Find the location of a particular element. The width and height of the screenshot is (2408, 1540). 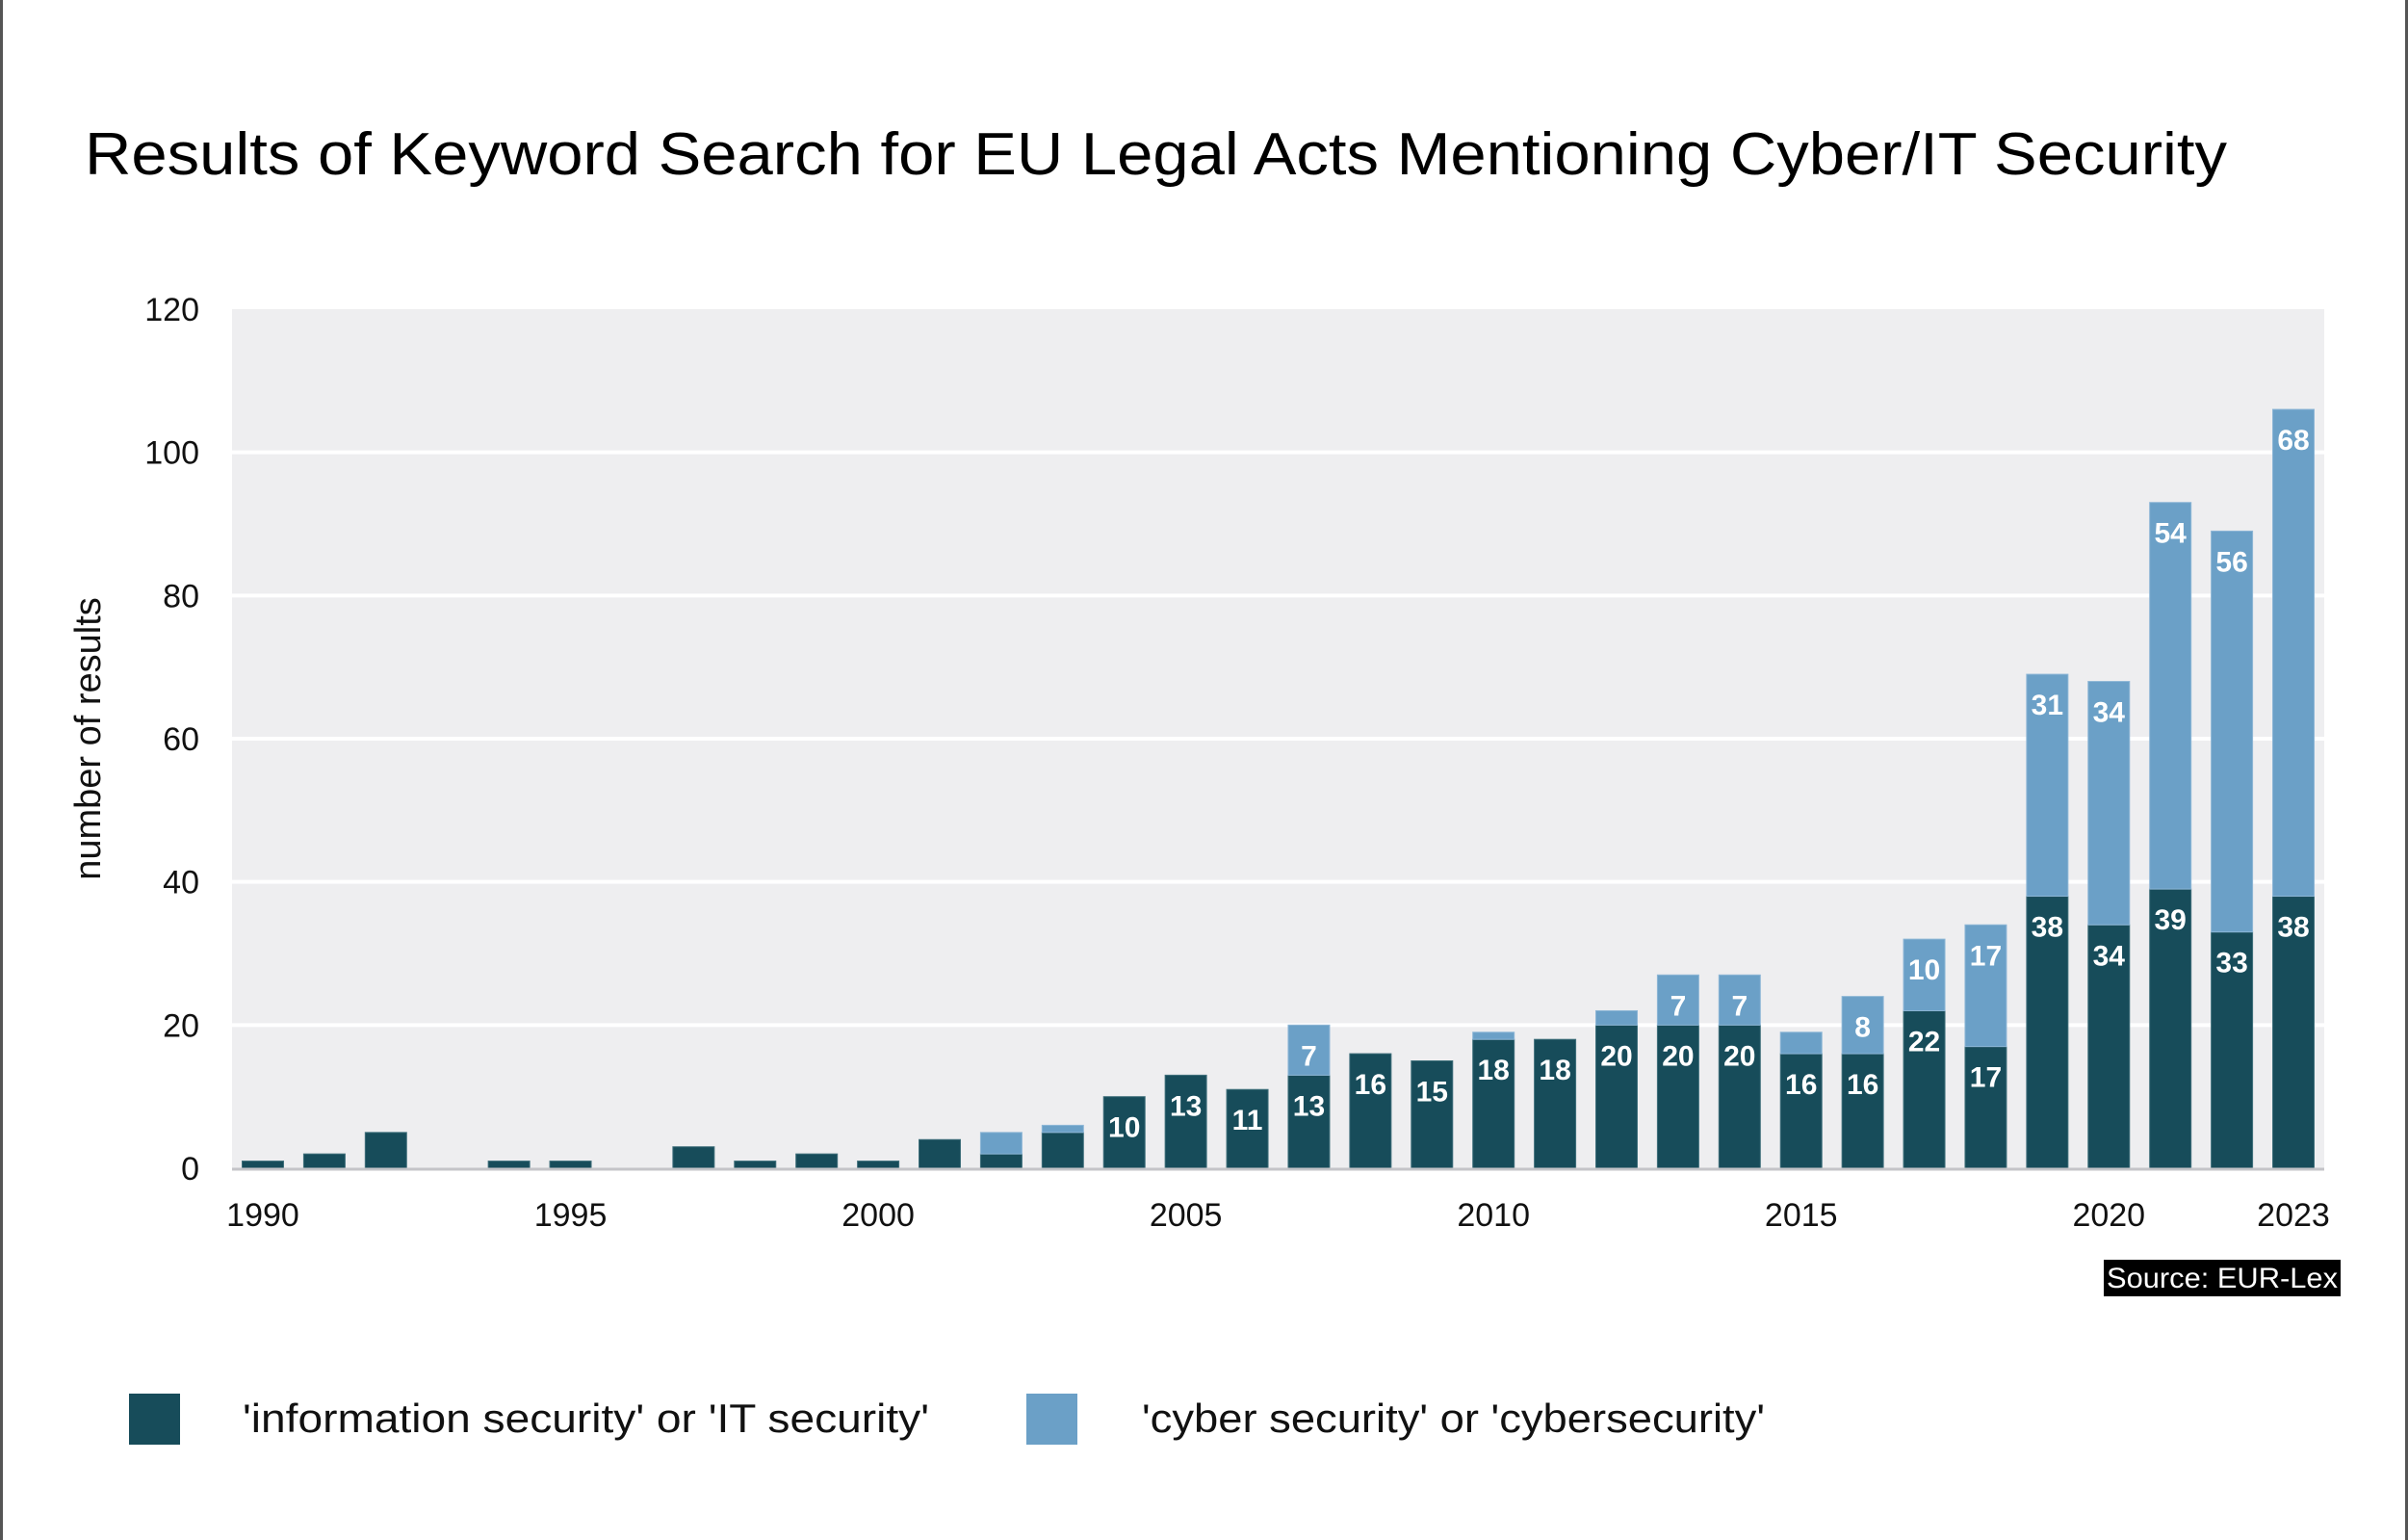

data-label: 15 is located at coordinates (1432, 1093).